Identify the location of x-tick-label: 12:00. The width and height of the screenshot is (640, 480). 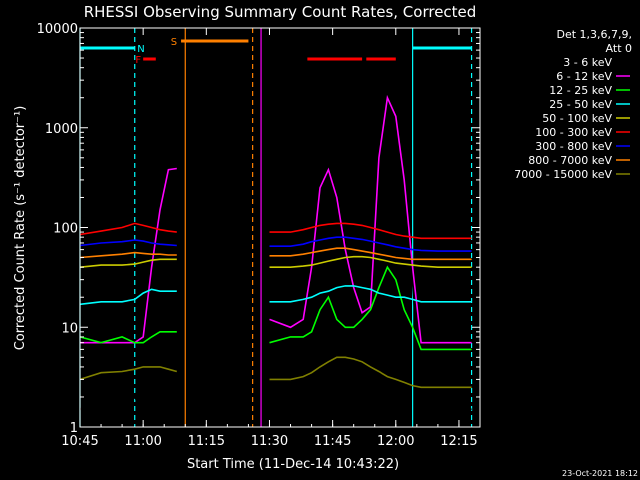
(395, 441).